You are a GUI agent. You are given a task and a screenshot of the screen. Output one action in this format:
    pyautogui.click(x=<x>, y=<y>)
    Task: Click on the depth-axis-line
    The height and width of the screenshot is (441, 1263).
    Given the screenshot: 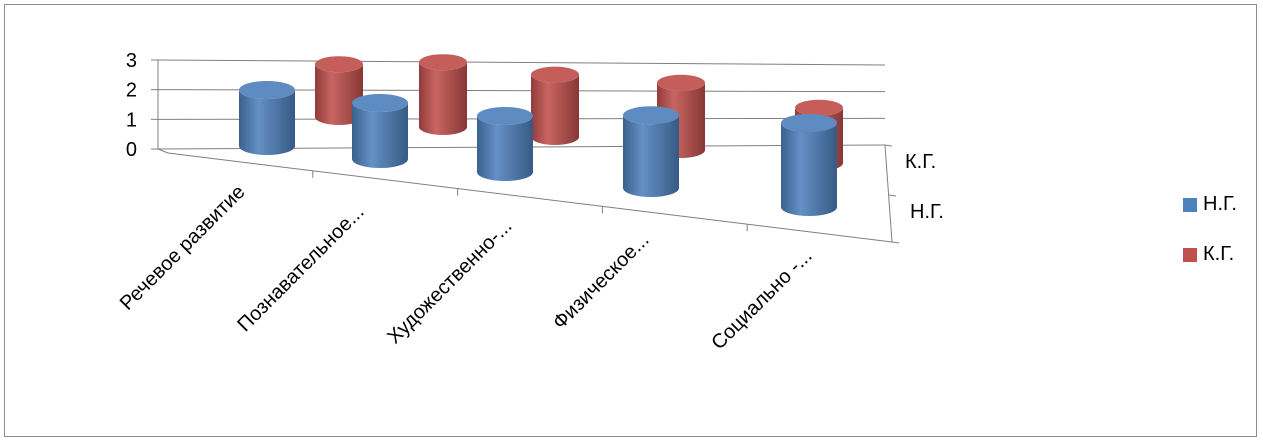 What is the action you would take?
    pyautogui.click(x=888, y=193)
    